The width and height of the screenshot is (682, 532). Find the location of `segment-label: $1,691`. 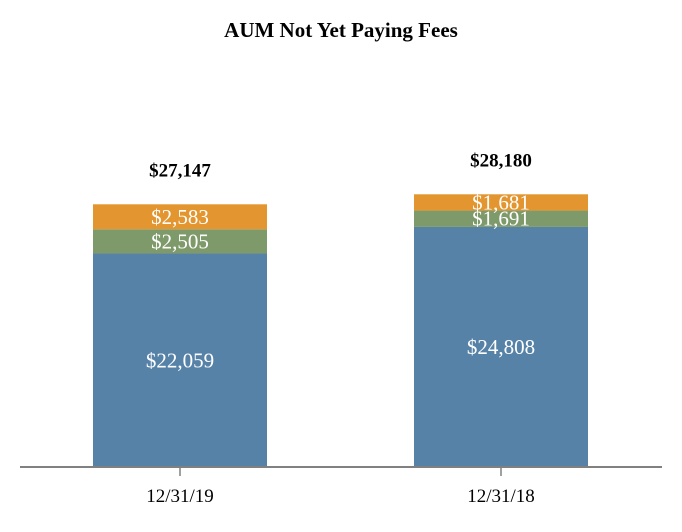

segment-label: $1,691 is located at coordinates (501, 219).